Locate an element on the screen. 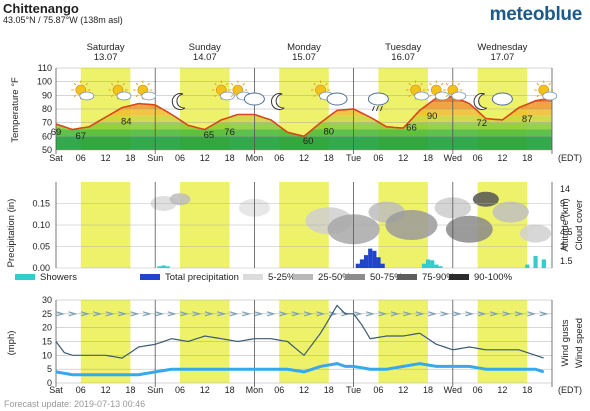  temp-color-band is located at coordinates (304, 143).